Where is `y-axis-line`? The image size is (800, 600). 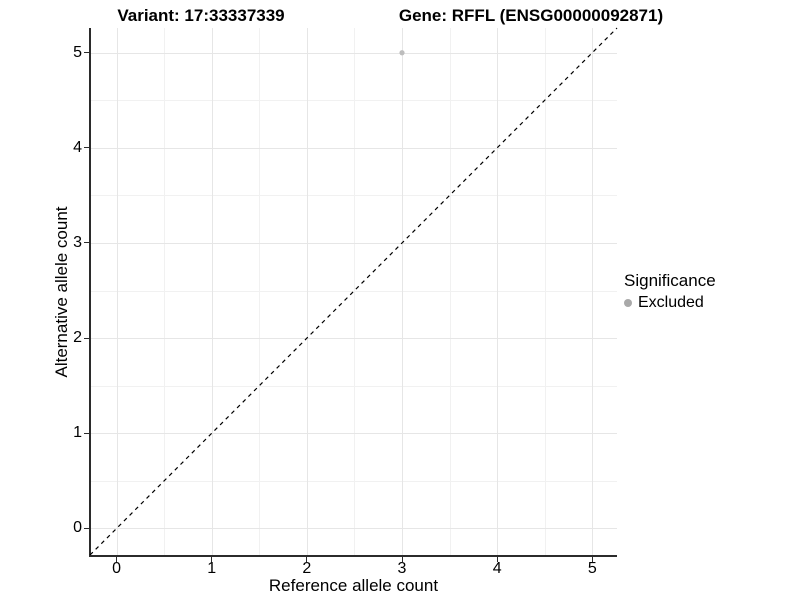 y-axis-line is located at coordinates (90, 292).